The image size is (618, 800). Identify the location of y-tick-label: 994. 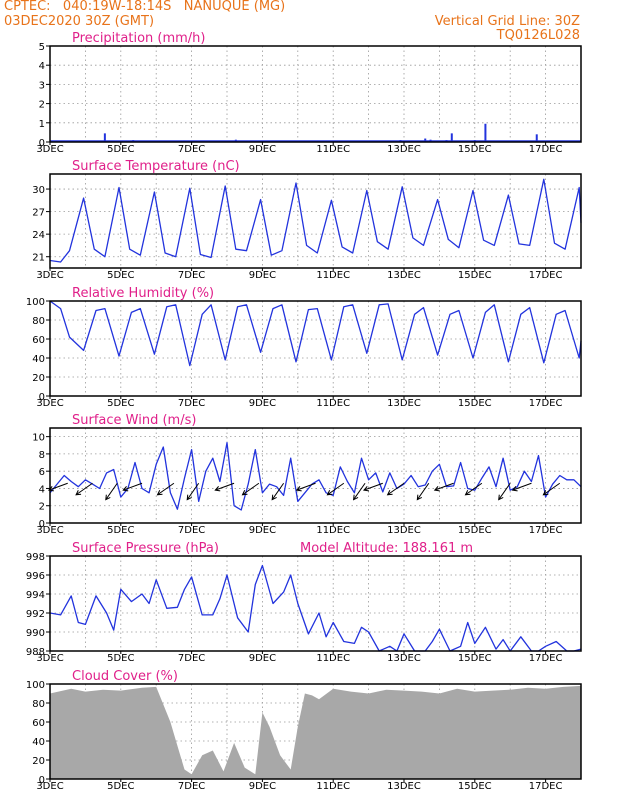
(35, 595).